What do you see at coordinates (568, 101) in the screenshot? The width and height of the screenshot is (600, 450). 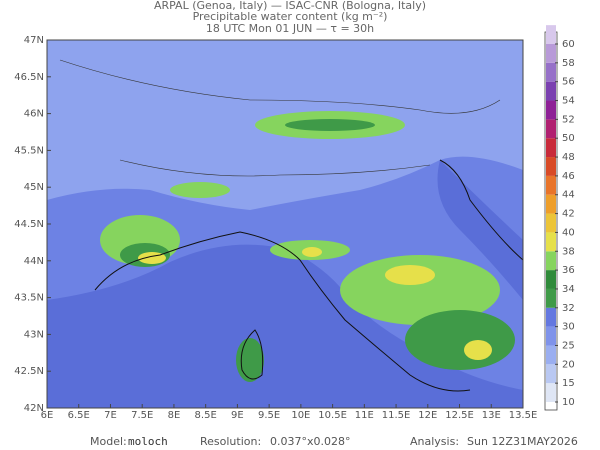 I see `colorbar-label: 54` at bounding box center [568, 101].